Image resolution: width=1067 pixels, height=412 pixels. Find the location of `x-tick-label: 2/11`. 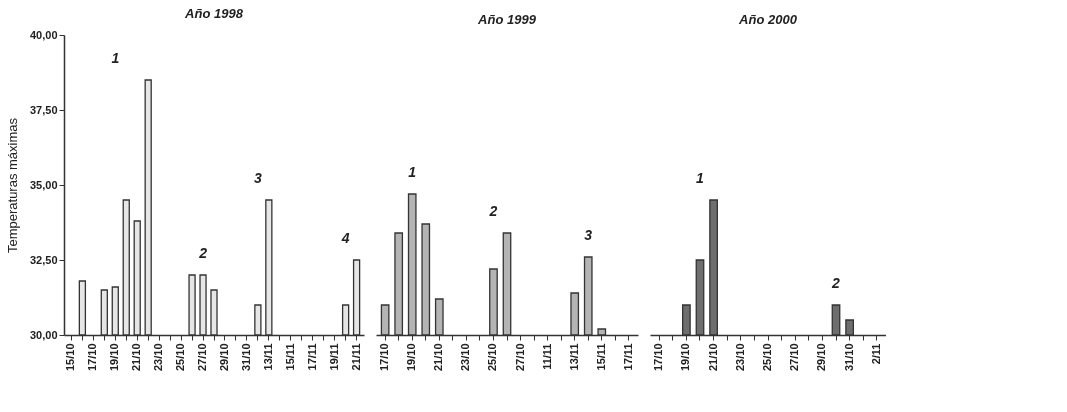

x-tick-label: 2/11 is located at coordinates (875, 354).